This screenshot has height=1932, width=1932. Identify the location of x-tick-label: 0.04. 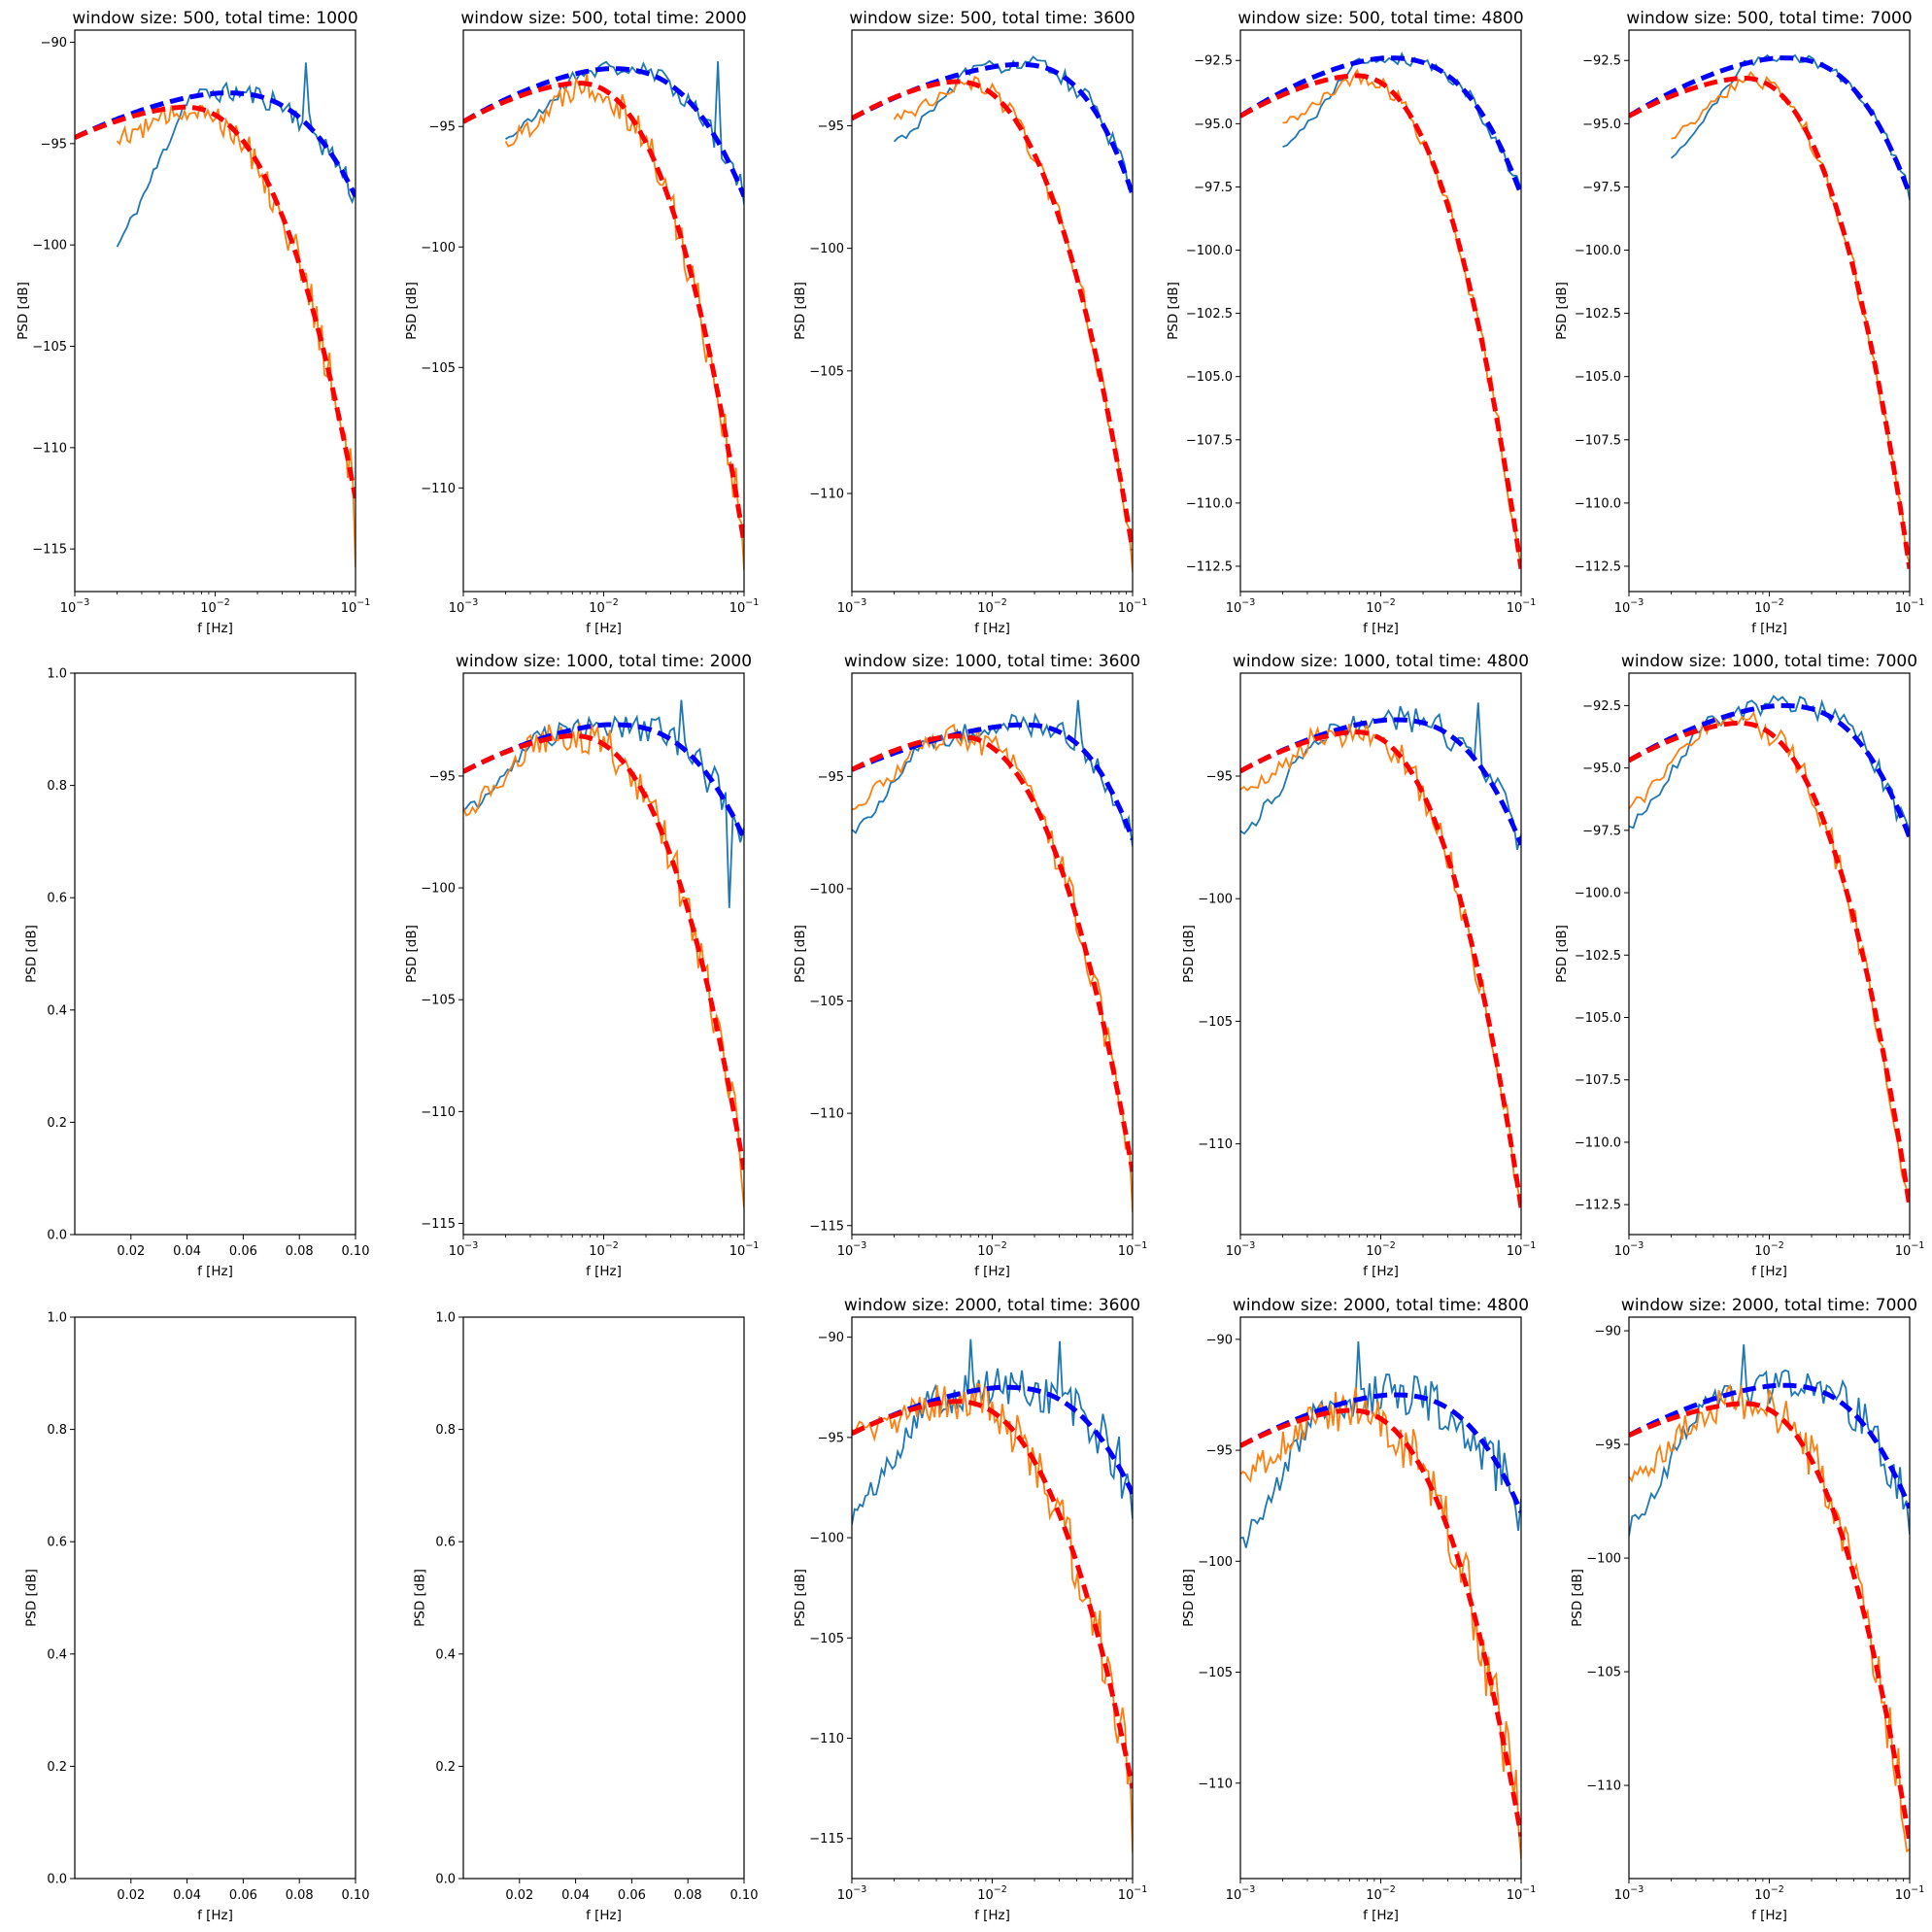
(187, 1251).